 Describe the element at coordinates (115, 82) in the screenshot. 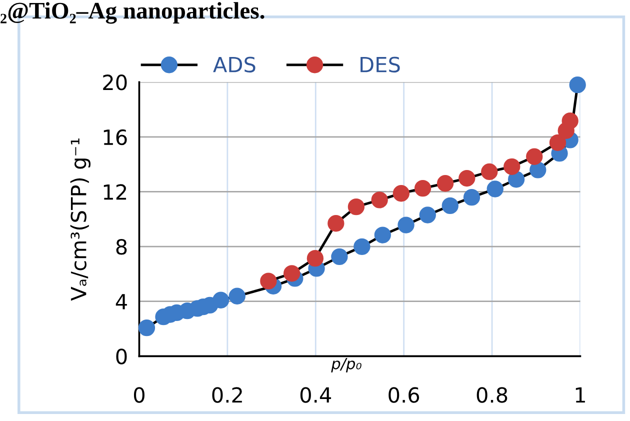

I see `y-tick-label: 20` at that location.